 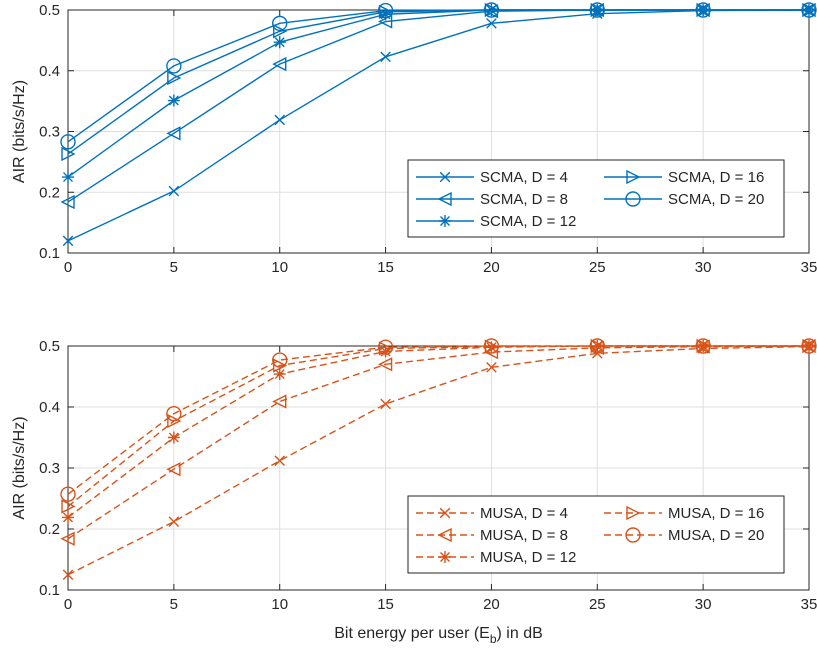 I want to click on legend-item: MUSA, D = 4, so click(x=492, y=513).